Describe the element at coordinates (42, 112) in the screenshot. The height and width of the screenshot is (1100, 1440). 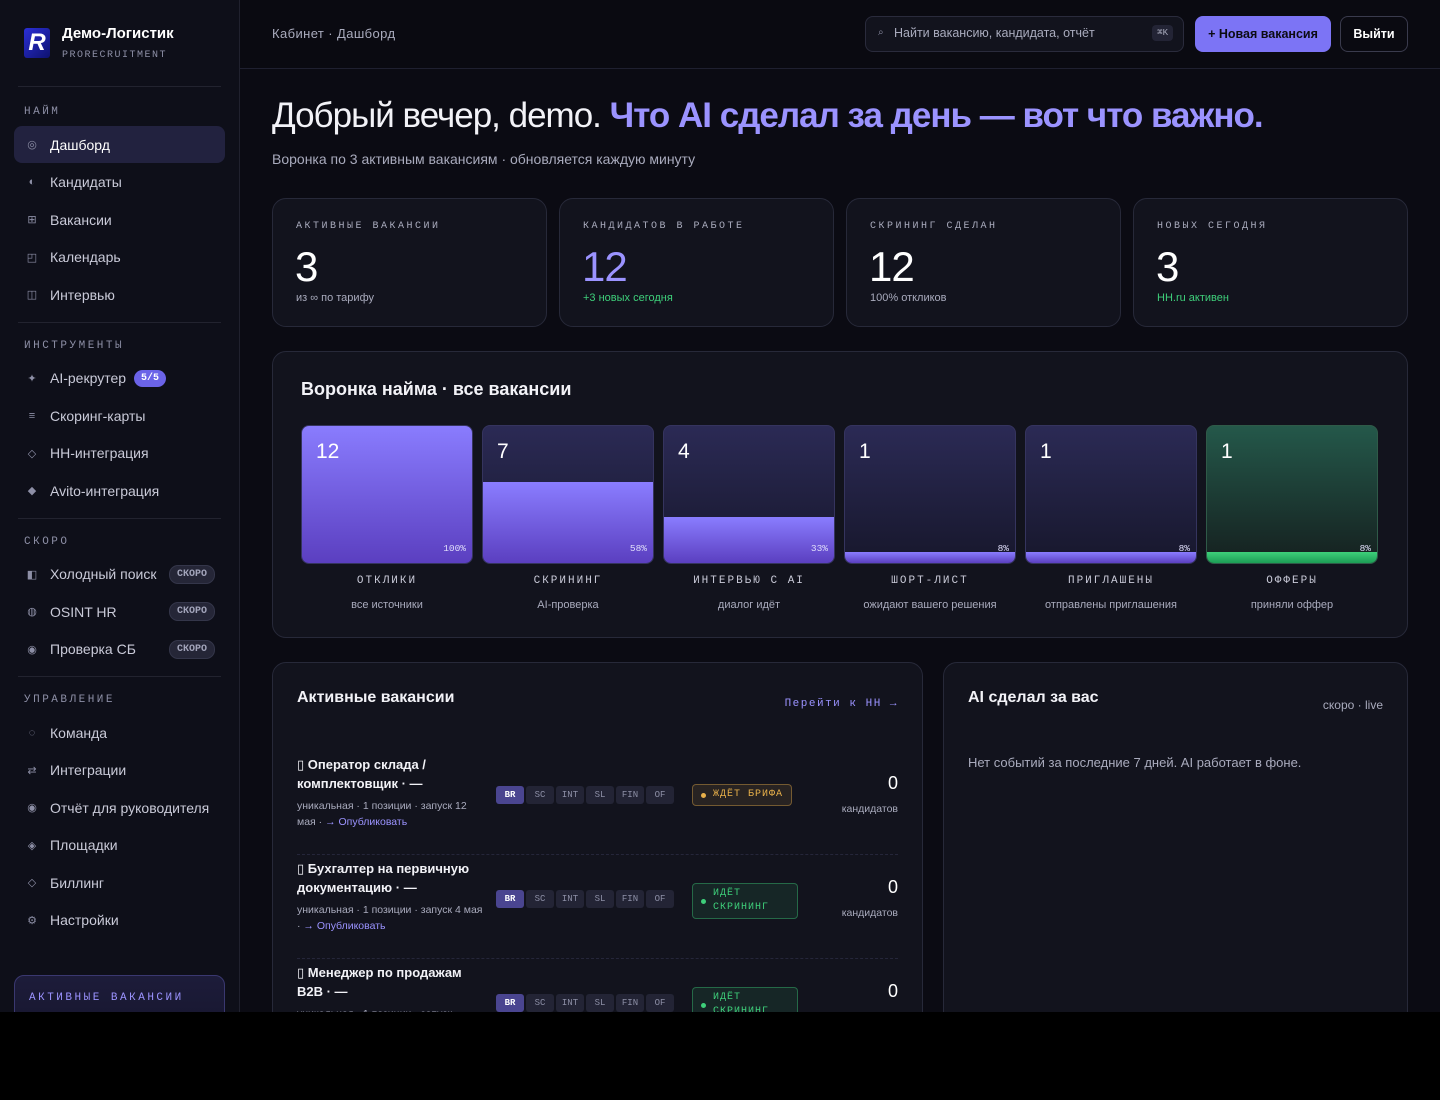
I see `section-title: НАЙМ` at that location.